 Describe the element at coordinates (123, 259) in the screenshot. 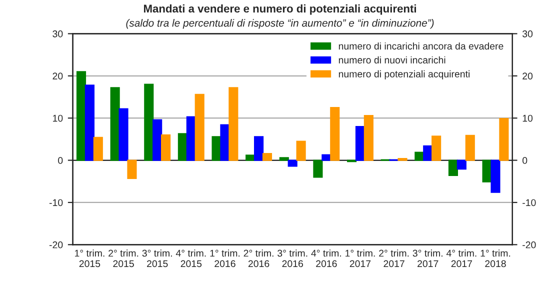

I see `x-tick-label: 2° trim. 2015` at that location.